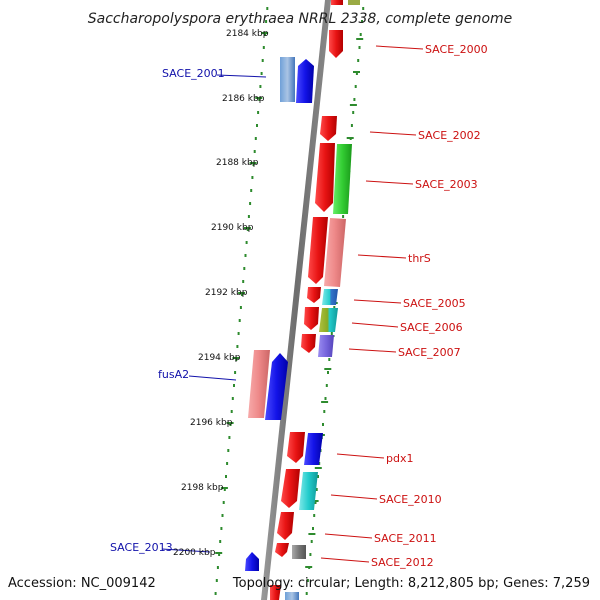  What do you see at coordinates (141, 547) in the screenshot?
I see `gene-label-sace-2013: SACE_2013` at bounding box center [141, 547].